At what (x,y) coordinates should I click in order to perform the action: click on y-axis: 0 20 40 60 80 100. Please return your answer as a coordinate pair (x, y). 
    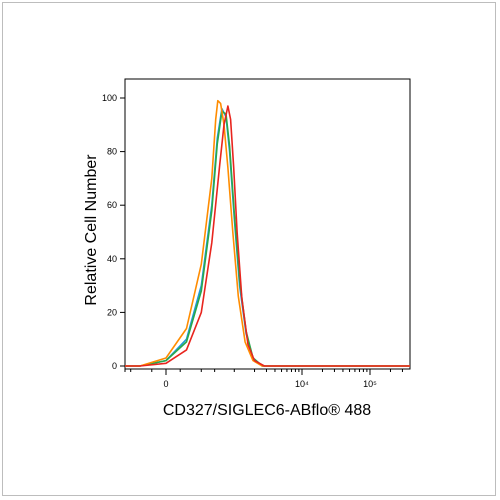
    Looking at the image, I should click on (113, 232).